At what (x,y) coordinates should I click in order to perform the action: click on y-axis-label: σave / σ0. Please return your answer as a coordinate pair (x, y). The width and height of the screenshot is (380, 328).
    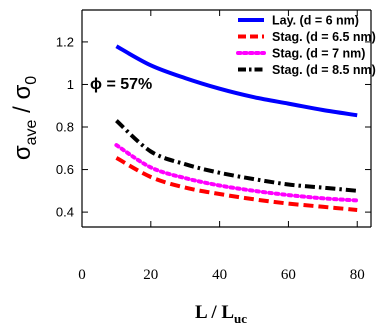
    Looking at the image, I should click on (24, 118).